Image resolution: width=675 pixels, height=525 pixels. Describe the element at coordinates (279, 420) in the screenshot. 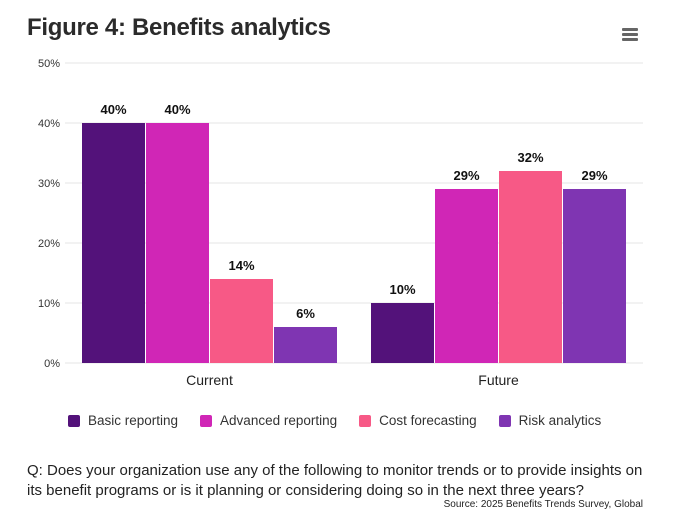

I see `legend-label: Advanced reporting` at that location.